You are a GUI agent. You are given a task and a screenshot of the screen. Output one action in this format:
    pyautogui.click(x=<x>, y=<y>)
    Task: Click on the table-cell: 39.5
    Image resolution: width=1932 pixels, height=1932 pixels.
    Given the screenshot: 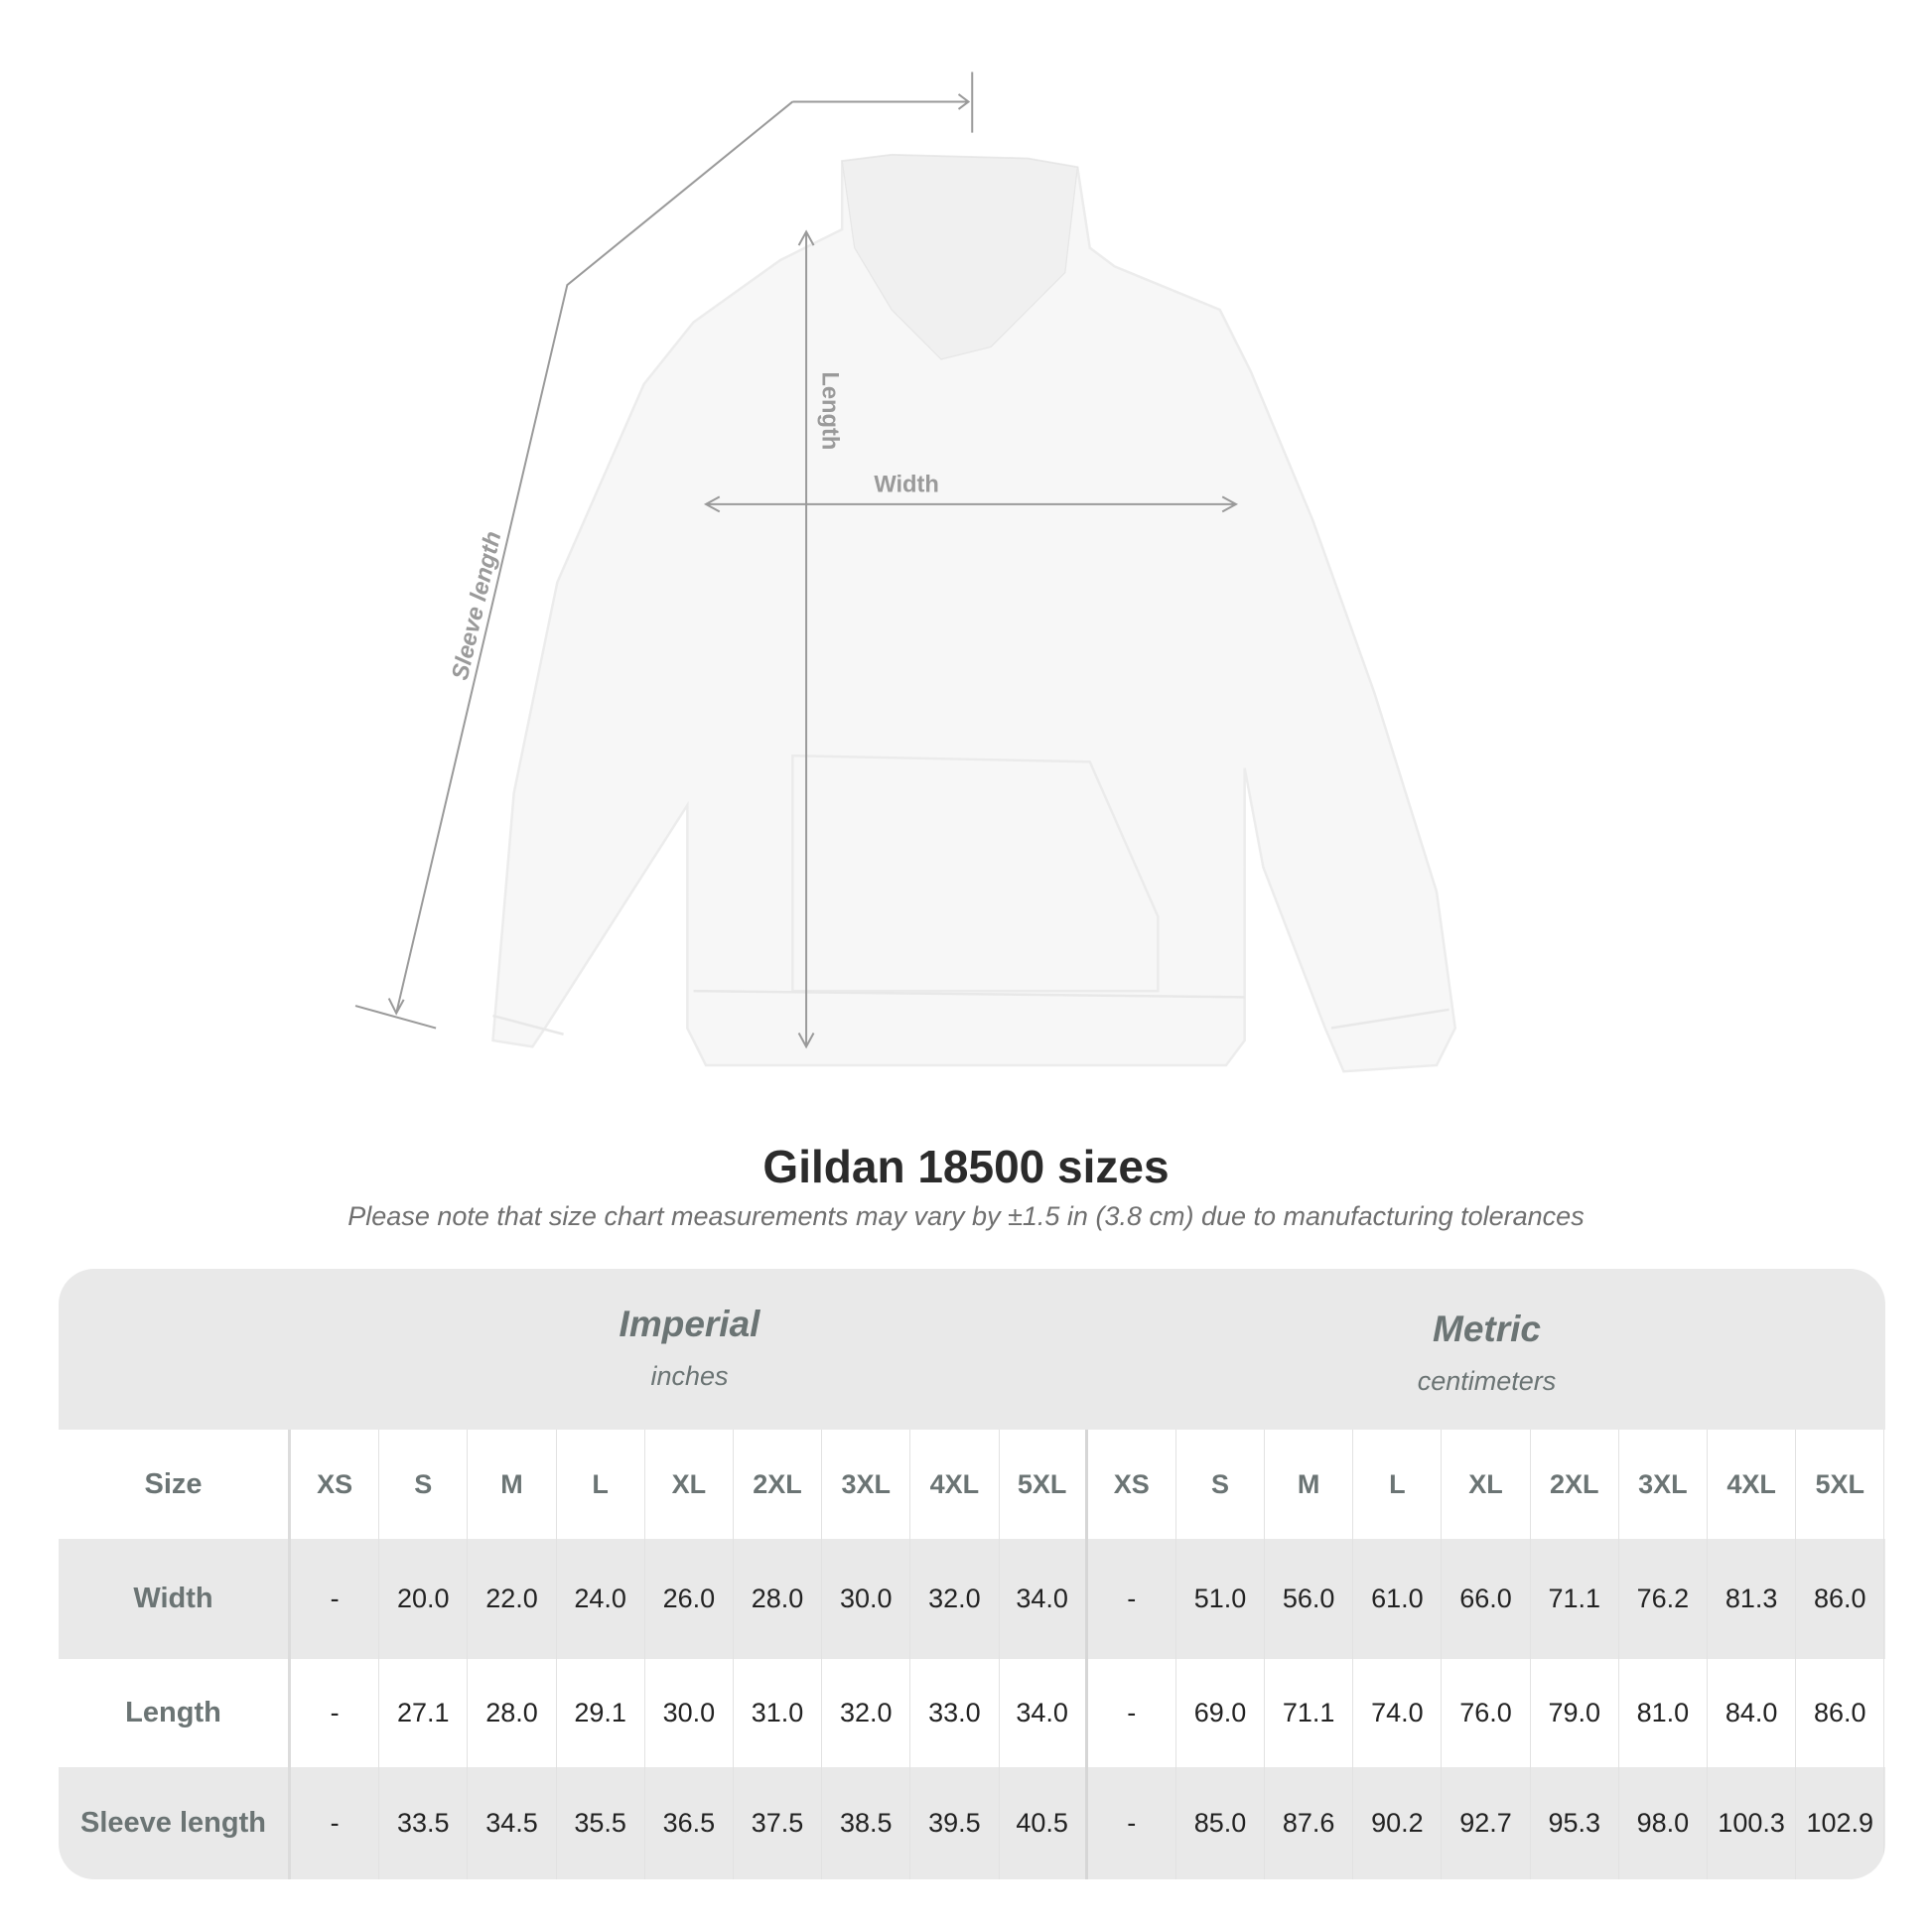 What is the action you would take?
    pyautogui.click(x=955, y=1823)
    